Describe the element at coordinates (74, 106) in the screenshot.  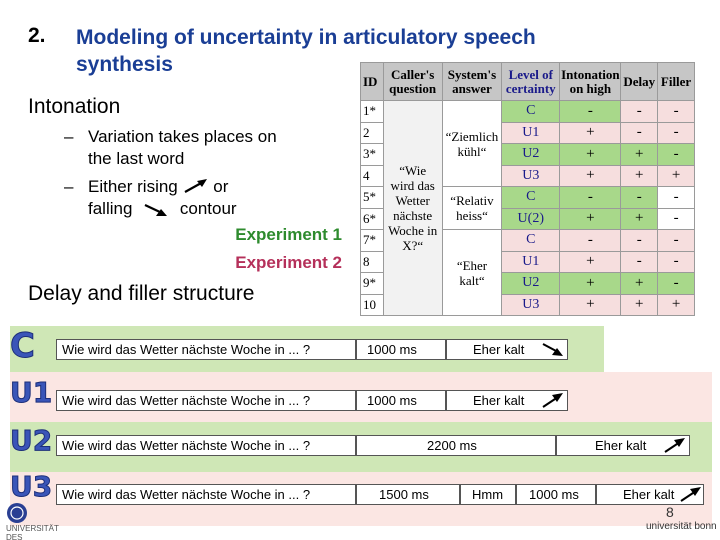
I see `intonation-title: Intonation` at that location.